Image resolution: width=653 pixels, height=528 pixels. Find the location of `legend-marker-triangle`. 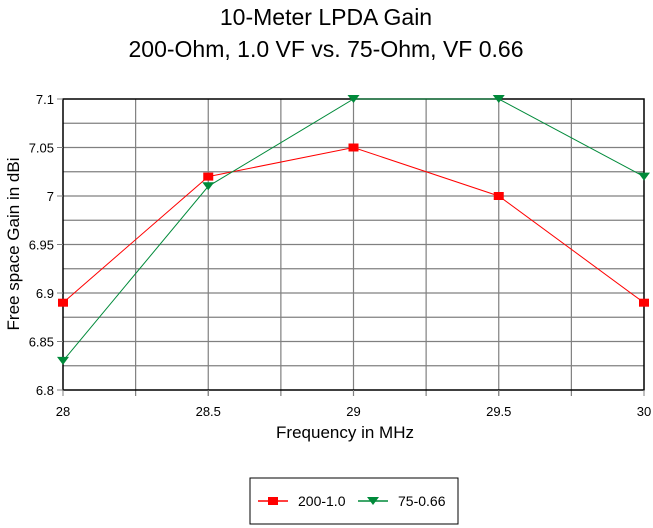

legend-marker-triangle is located at coordinates (373, 501).